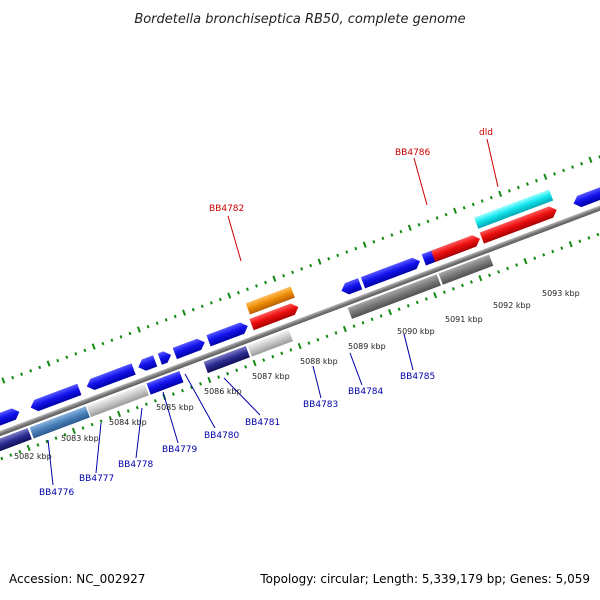  What do you see at coordinates (417, 377) in the screenshot?
I see `gene-label-bb4785: BB4785` at bounding box center [417, 377].